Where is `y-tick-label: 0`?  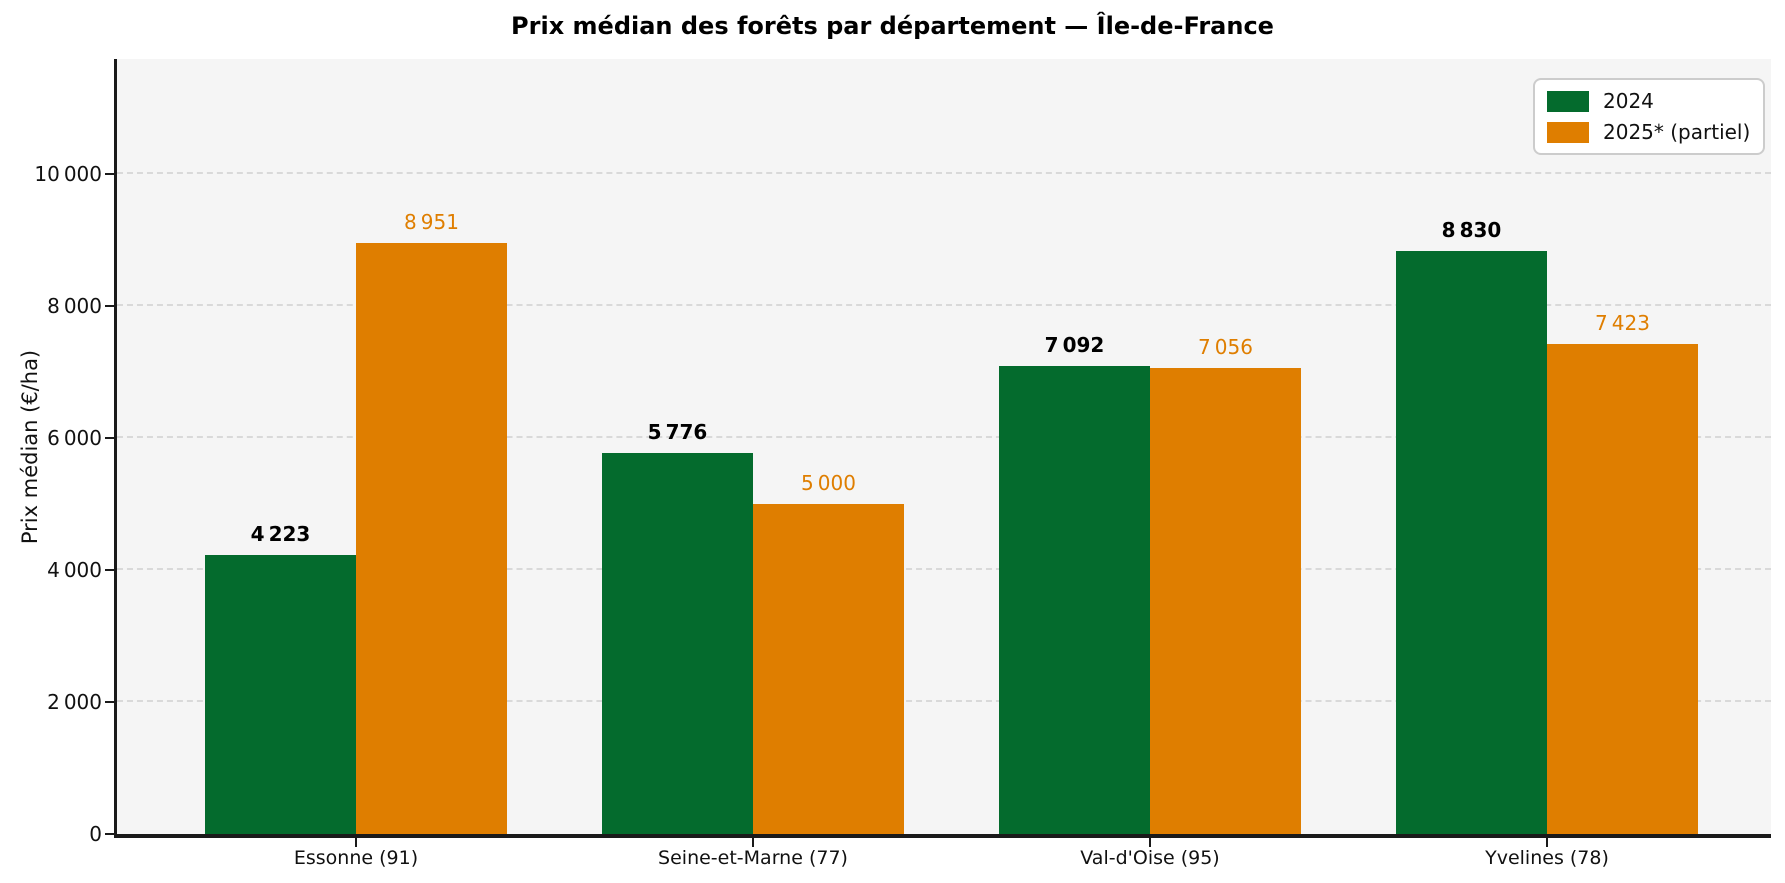 y-tick-label: 0 is located at coordinates (95, 834).